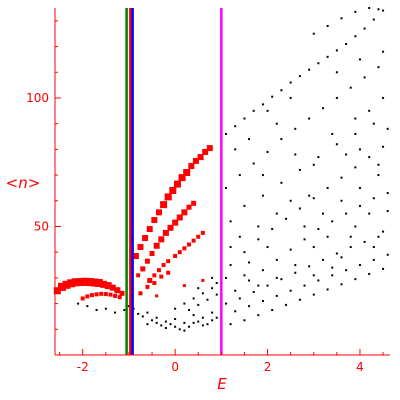 Image resolution: width=400 pixels, height=400 pixels. What do you see at coordinates (268, 367) in the screenshot?
I see `x-tick-label: 2` at bounding box center [268, 367].